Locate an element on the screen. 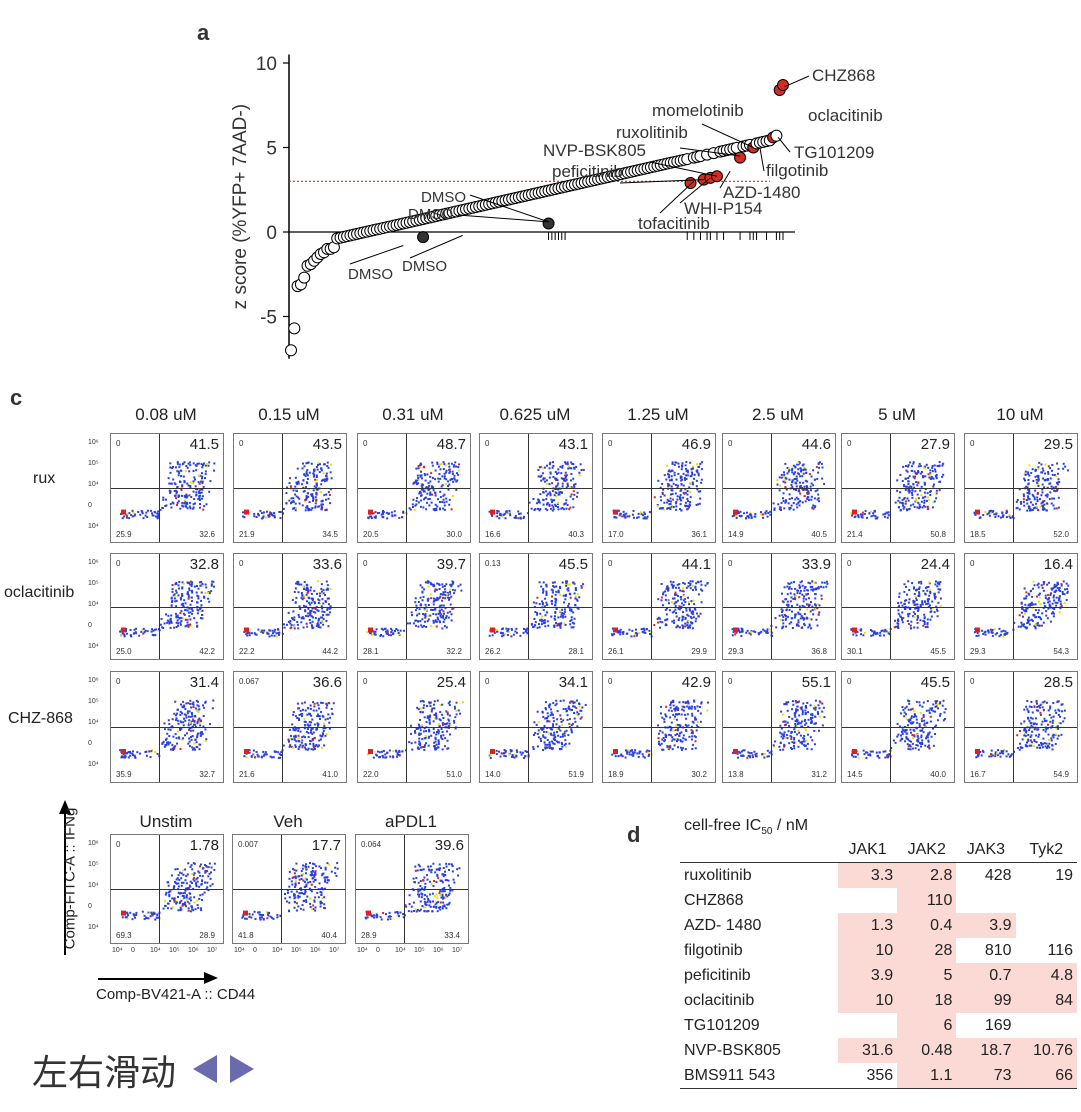 The height and width of the screenshot is (1112, 1081). flow-plot: 27.9 0 50.8 21.4 is located at coordinates (898, 488).